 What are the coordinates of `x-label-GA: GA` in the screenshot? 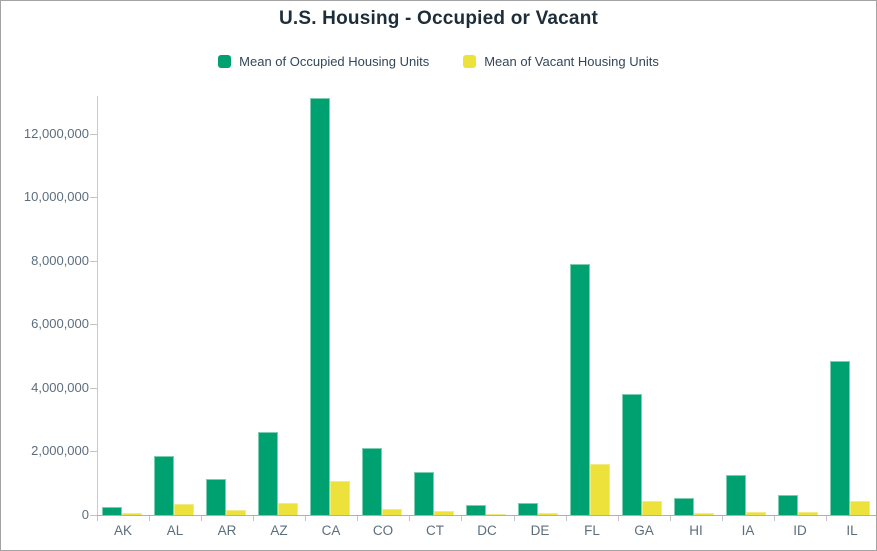 It's located at (644, 530).